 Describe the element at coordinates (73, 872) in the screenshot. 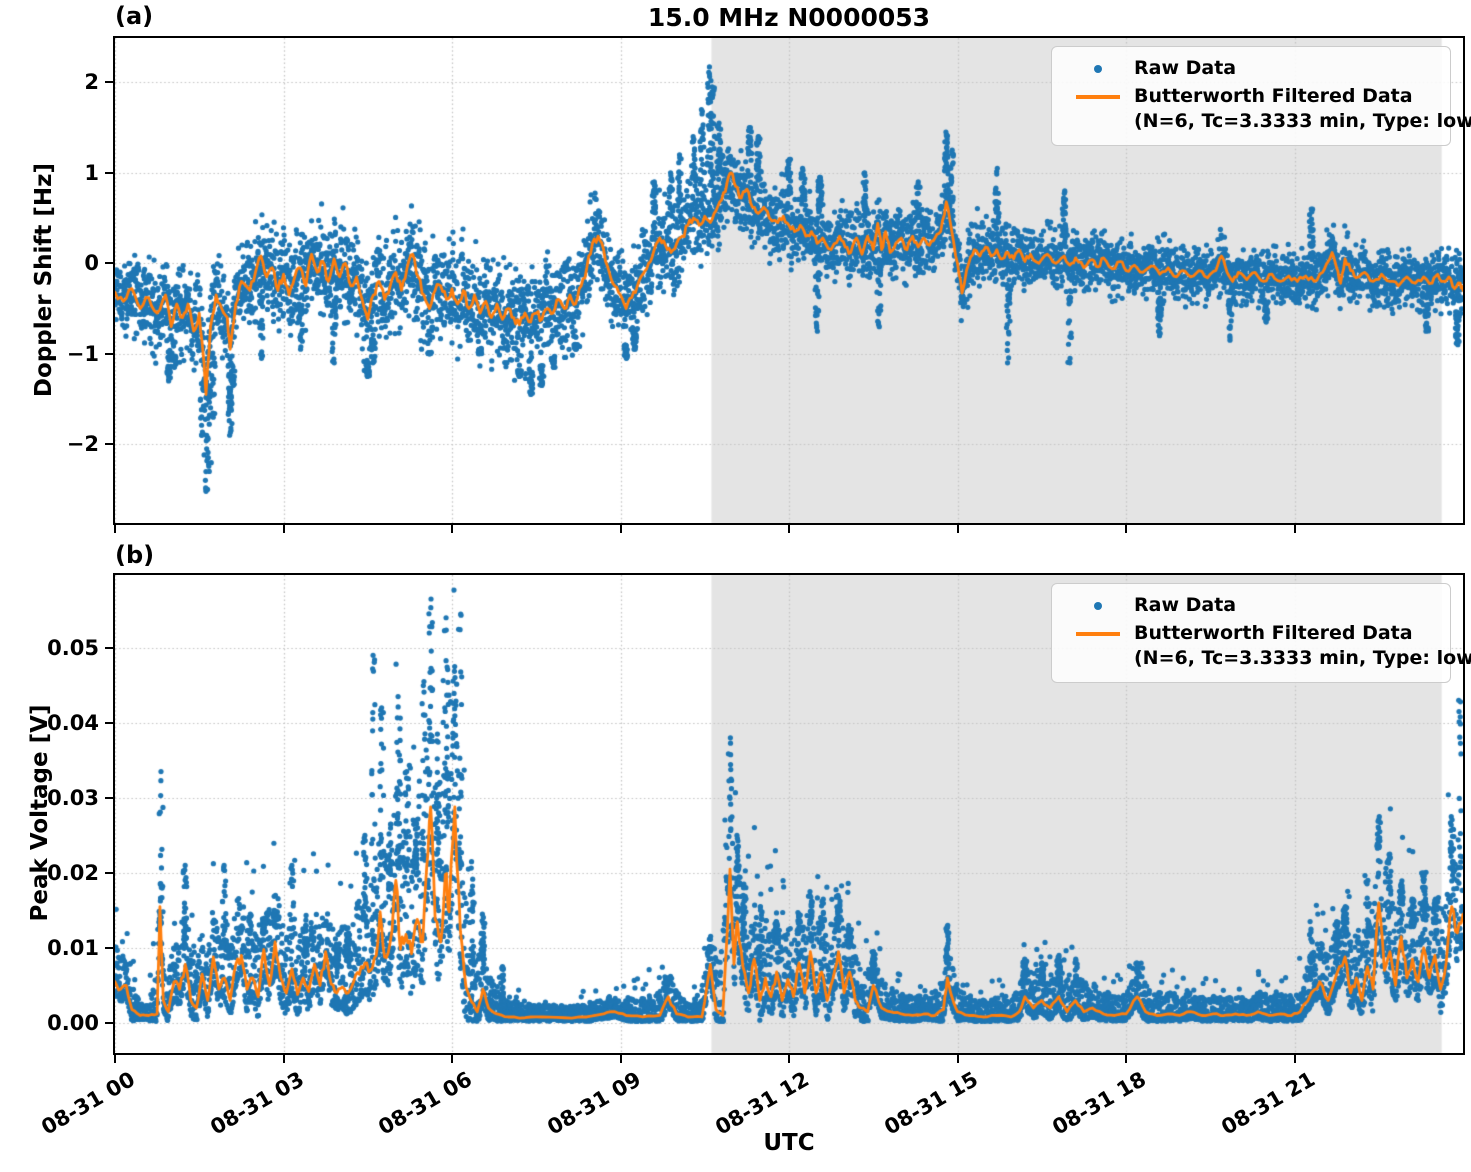

I see `y-tick-label: 0.02` at that location.